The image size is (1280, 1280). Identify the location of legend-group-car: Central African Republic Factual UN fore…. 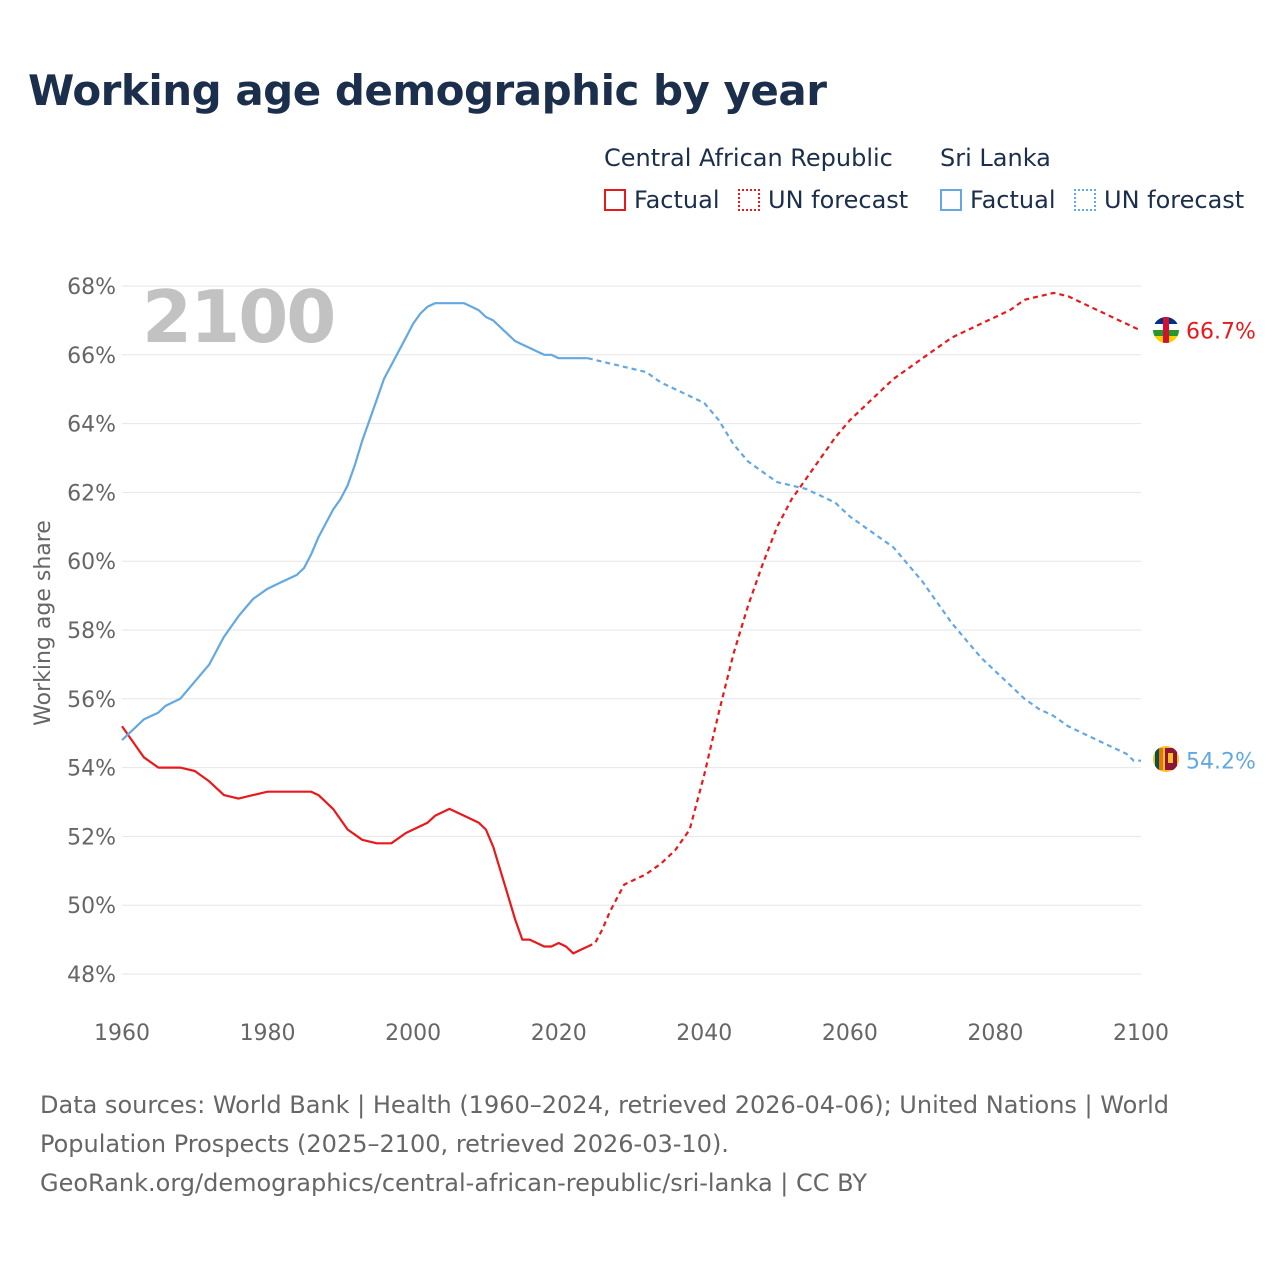
(764, 184).